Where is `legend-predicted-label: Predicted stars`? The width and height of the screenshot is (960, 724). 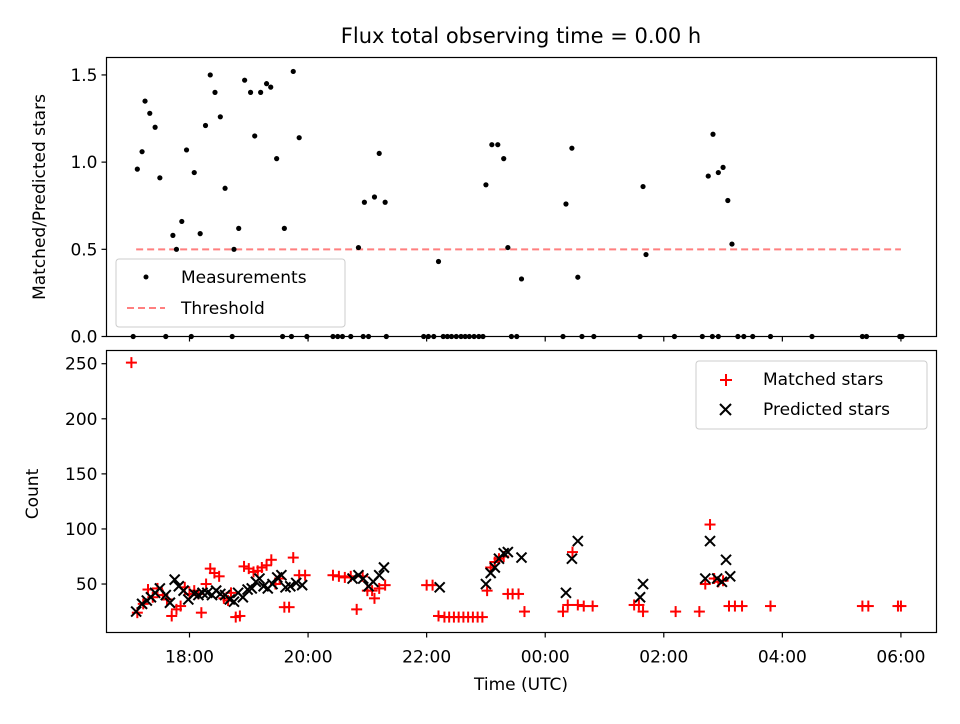 legend-predicted-label: Predicted stars is located at coordinates (826, 410).